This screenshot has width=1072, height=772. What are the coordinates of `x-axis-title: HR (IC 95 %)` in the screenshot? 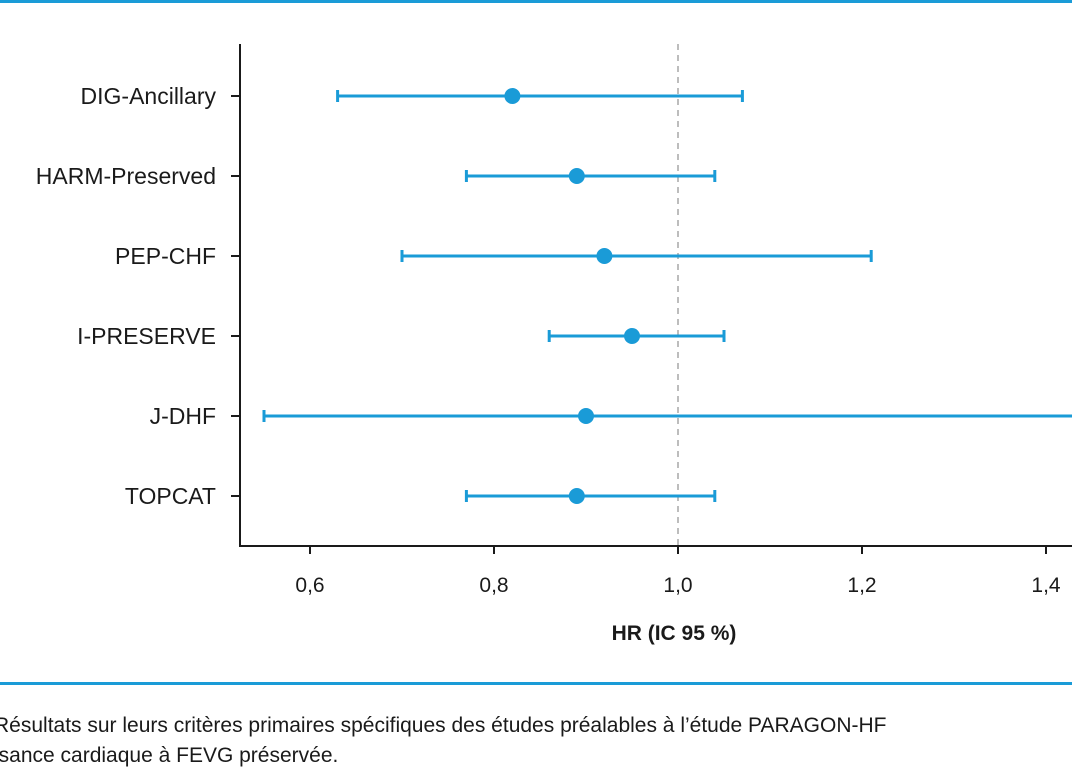 It's located at (674, 633).